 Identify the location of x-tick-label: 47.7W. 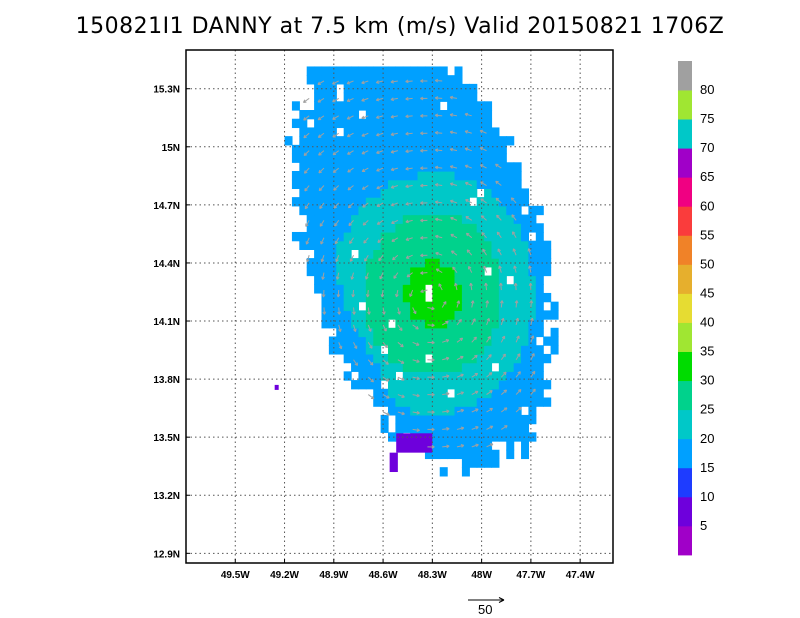
(530, 575).